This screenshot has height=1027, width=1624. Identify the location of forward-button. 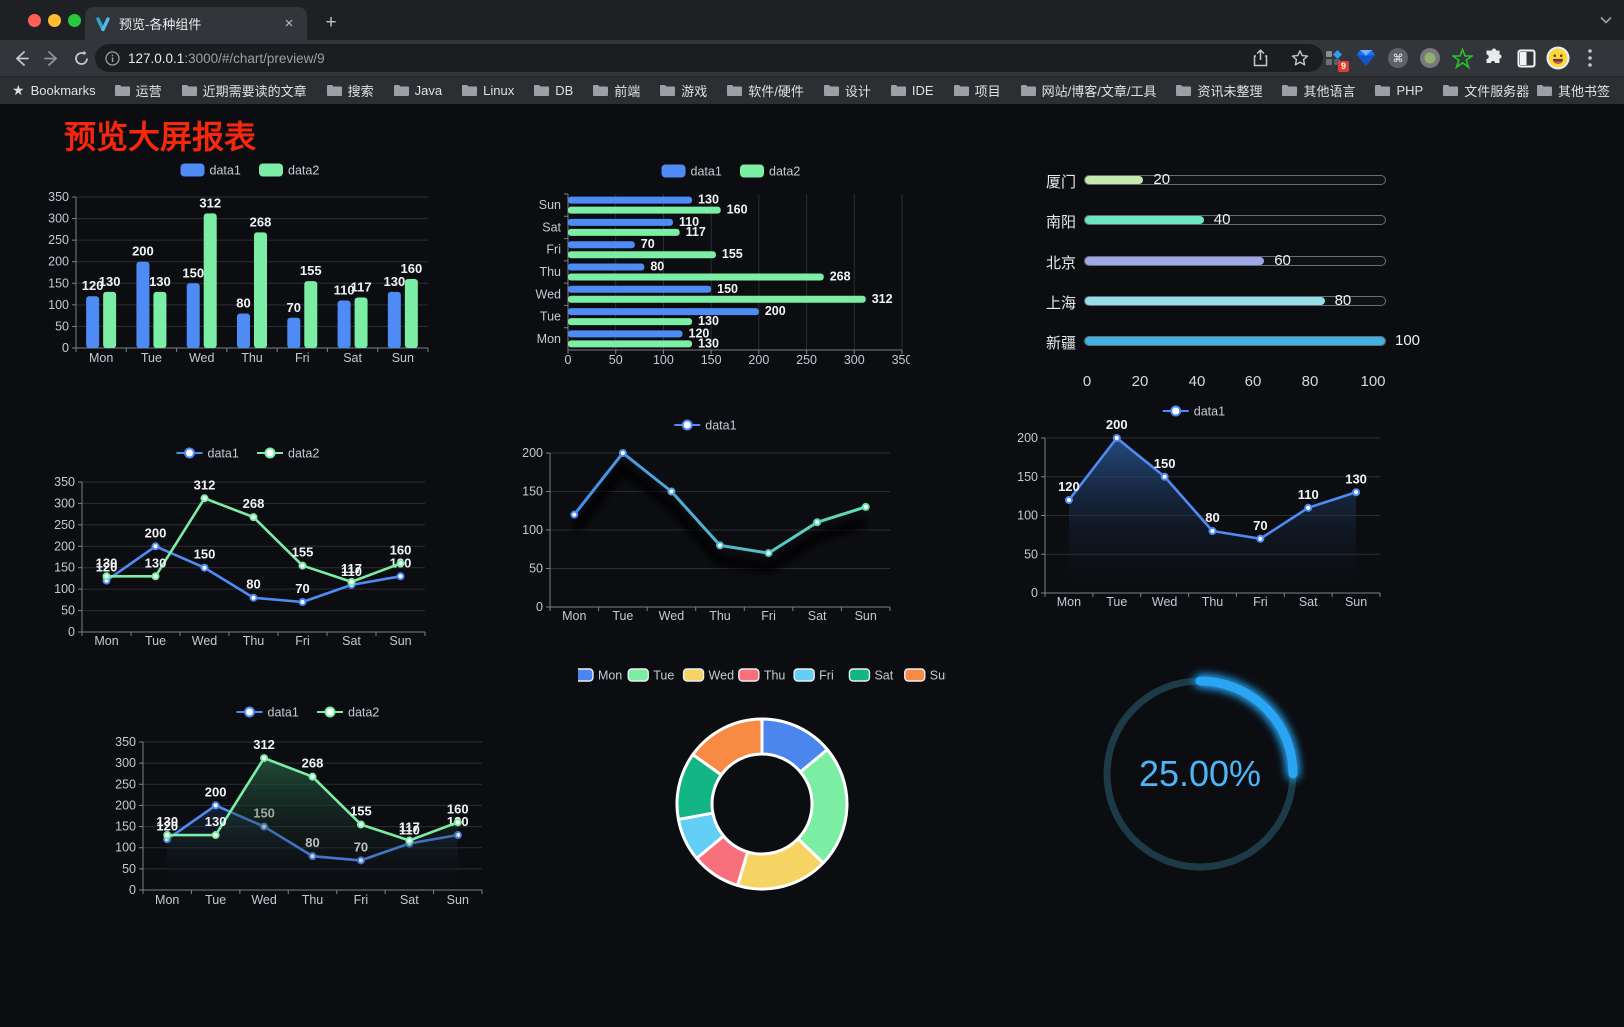
(51, 58).